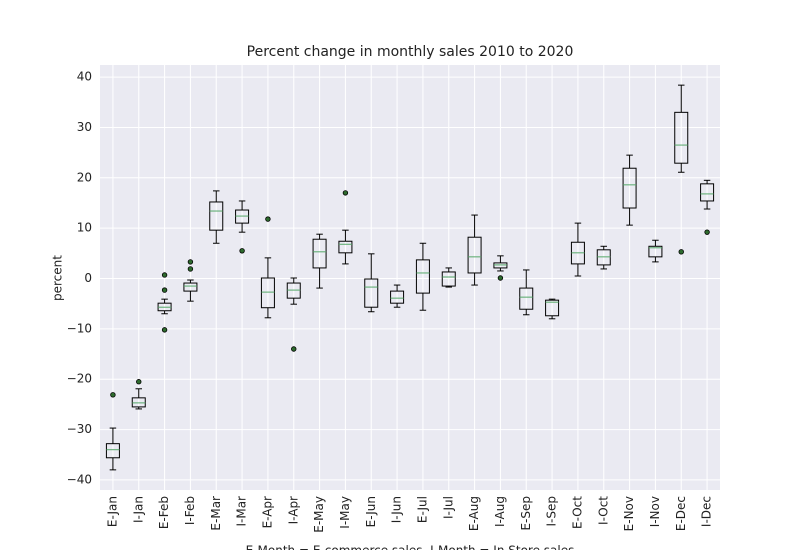 This screenshot has width=800, height=550. Describe the element at coordinates (526, 513) in the screenshot. I see `x-tick-label: E-Sep` at that location.